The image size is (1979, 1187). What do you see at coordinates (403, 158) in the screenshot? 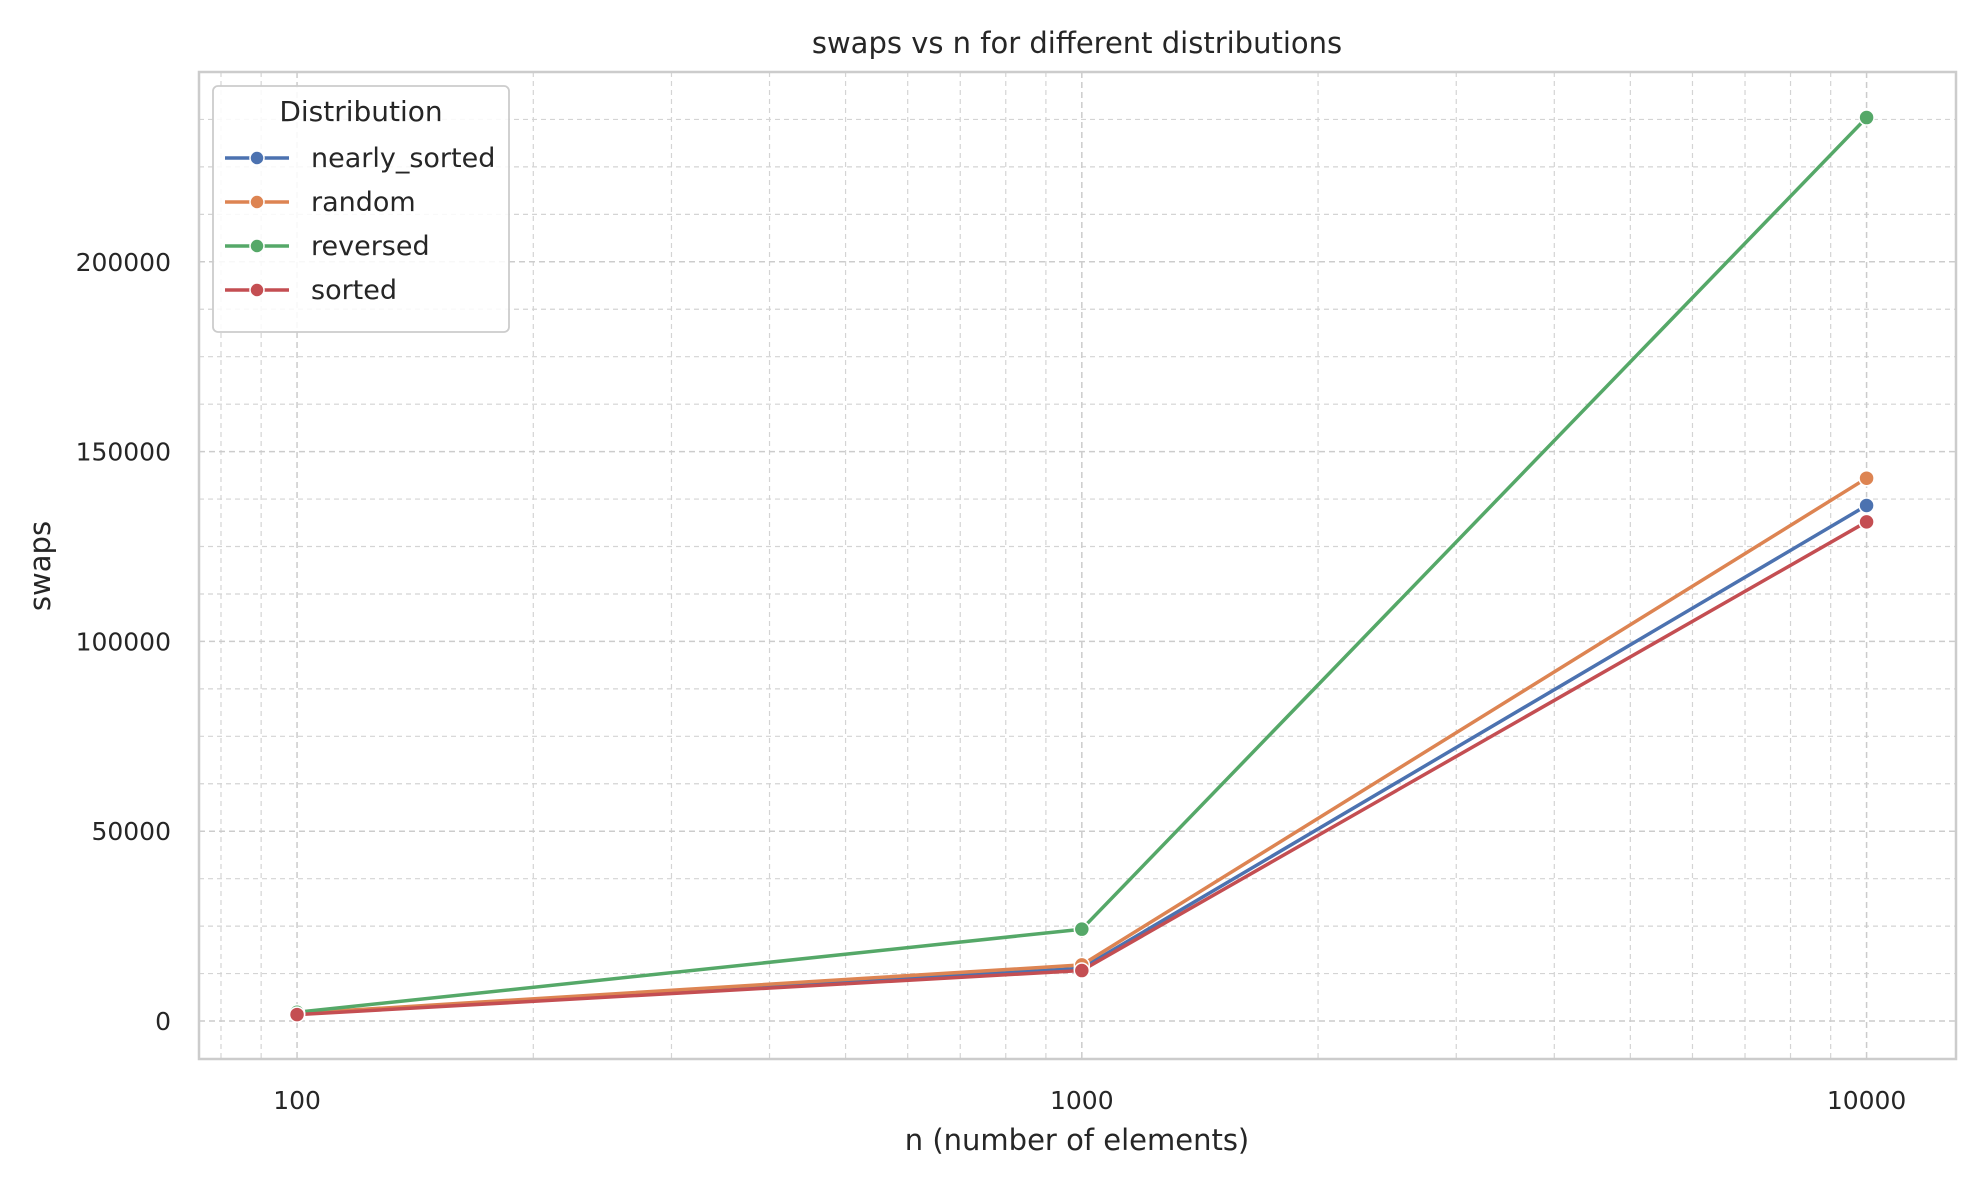
I see `legend-label-nearly-sorted: nearly_sorted` at bounding box center [403, 158].